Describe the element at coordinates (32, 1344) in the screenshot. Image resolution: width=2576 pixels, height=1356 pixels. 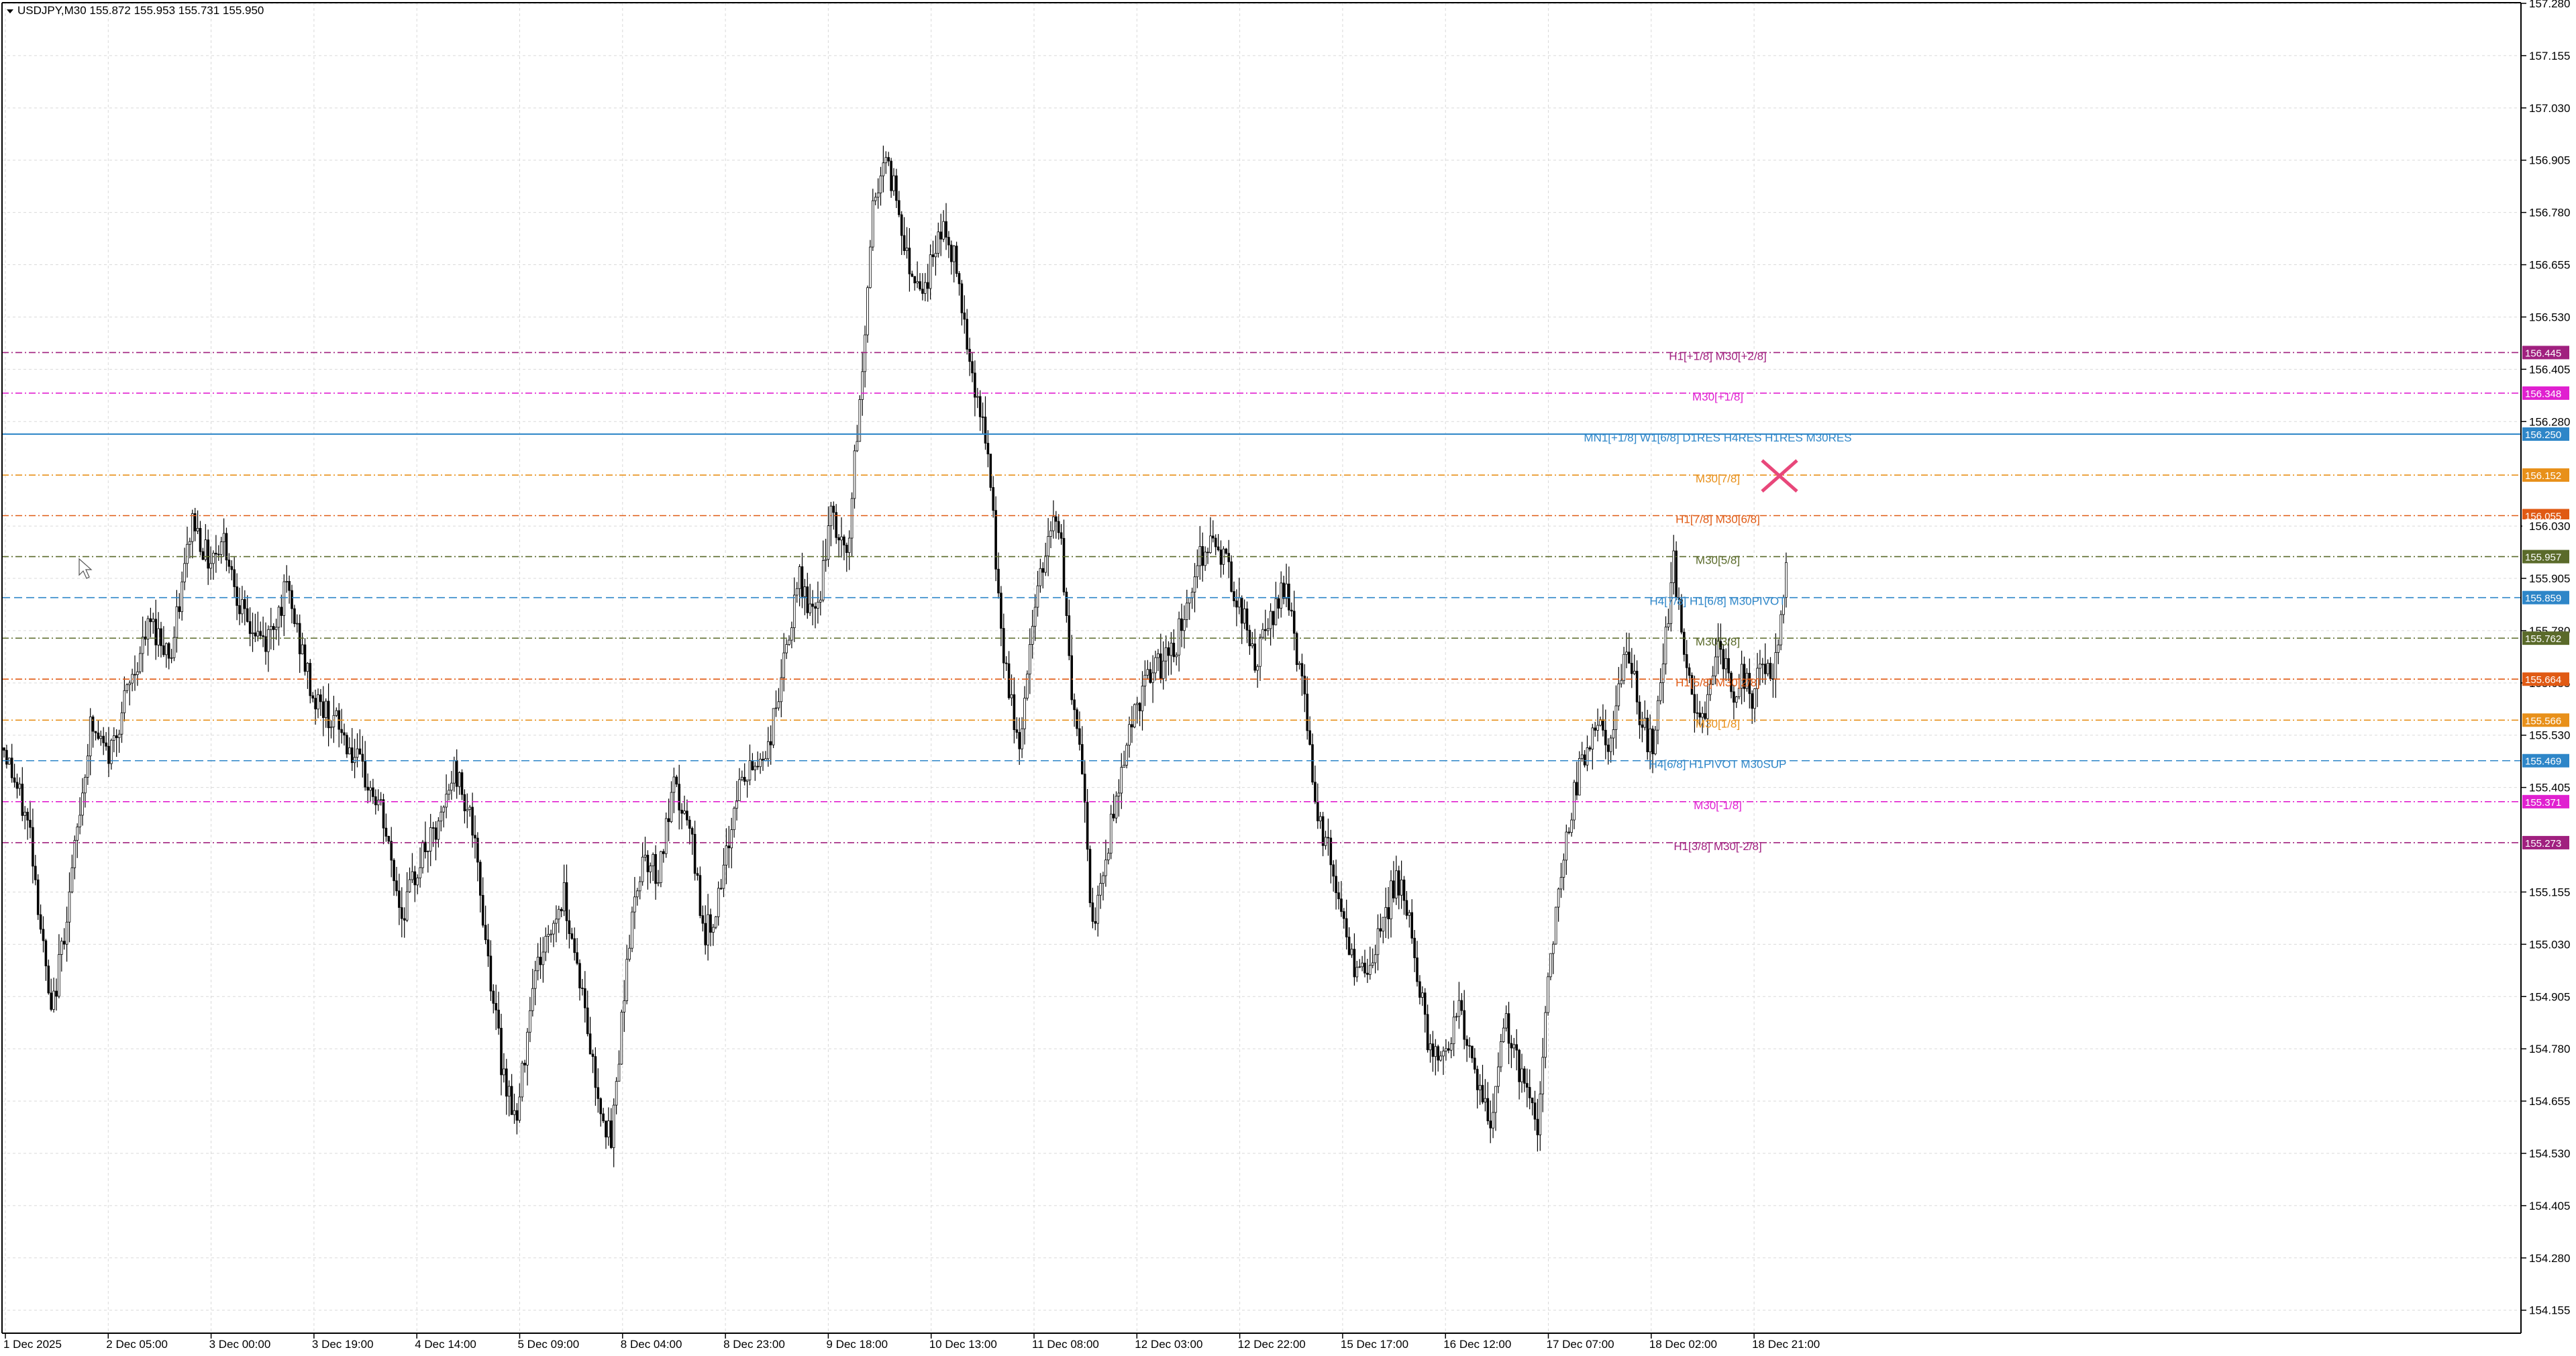
I see `x-tick-label: 1 Dec 2025` at that location.